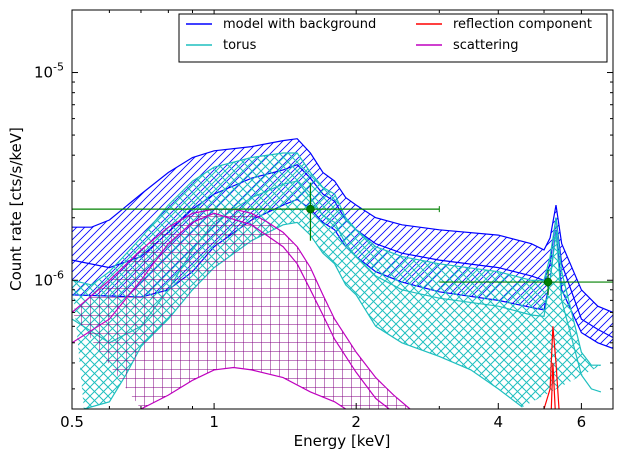  I want to click on legend-label: scattering, so click(486, 45).